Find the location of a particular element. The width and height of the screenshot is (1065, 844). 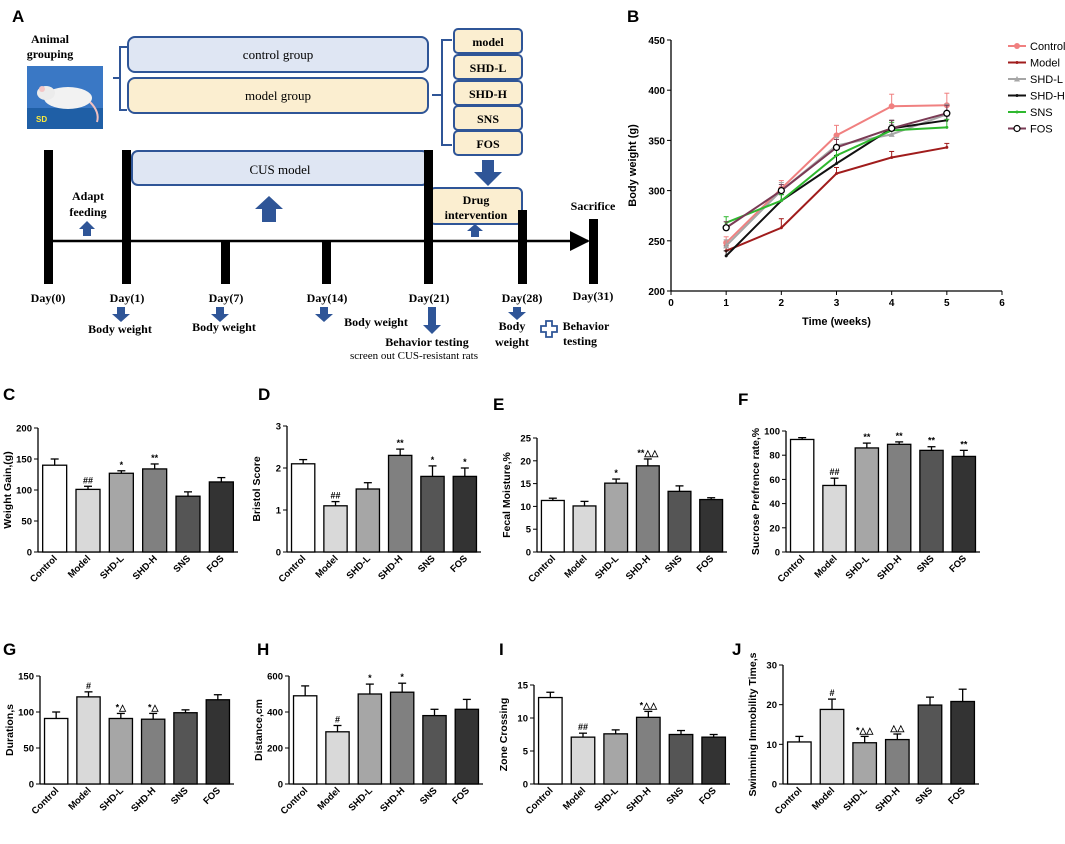

y-tick-label: 10 is located at coordinates (525, 507).